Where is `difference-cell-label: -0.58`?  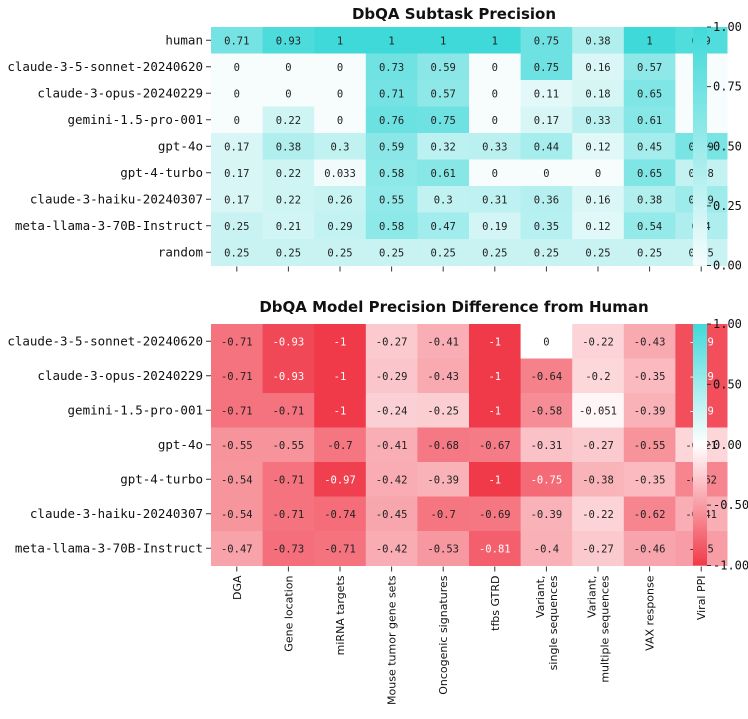
difference-cell-label: -0.58 is located at coordinates (547, 411).